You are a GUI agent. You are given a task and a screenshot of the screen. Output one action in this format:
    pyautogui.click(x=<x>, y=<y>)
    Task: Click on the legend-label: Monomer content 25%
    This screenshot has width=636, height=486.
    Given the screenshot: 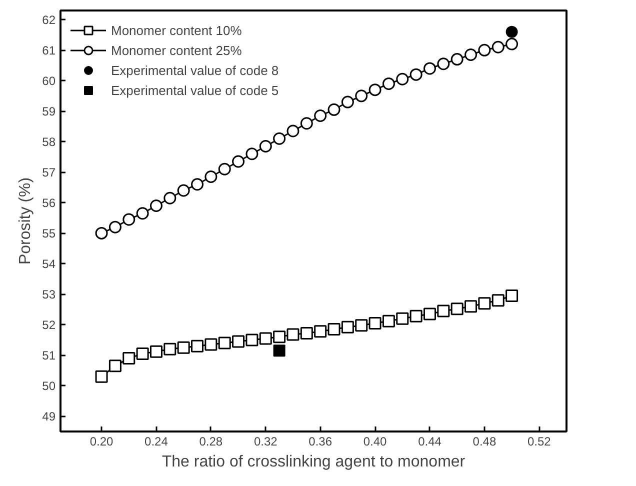 What is the action you would take?
    pyautogui.click(x=176, y=50)
    